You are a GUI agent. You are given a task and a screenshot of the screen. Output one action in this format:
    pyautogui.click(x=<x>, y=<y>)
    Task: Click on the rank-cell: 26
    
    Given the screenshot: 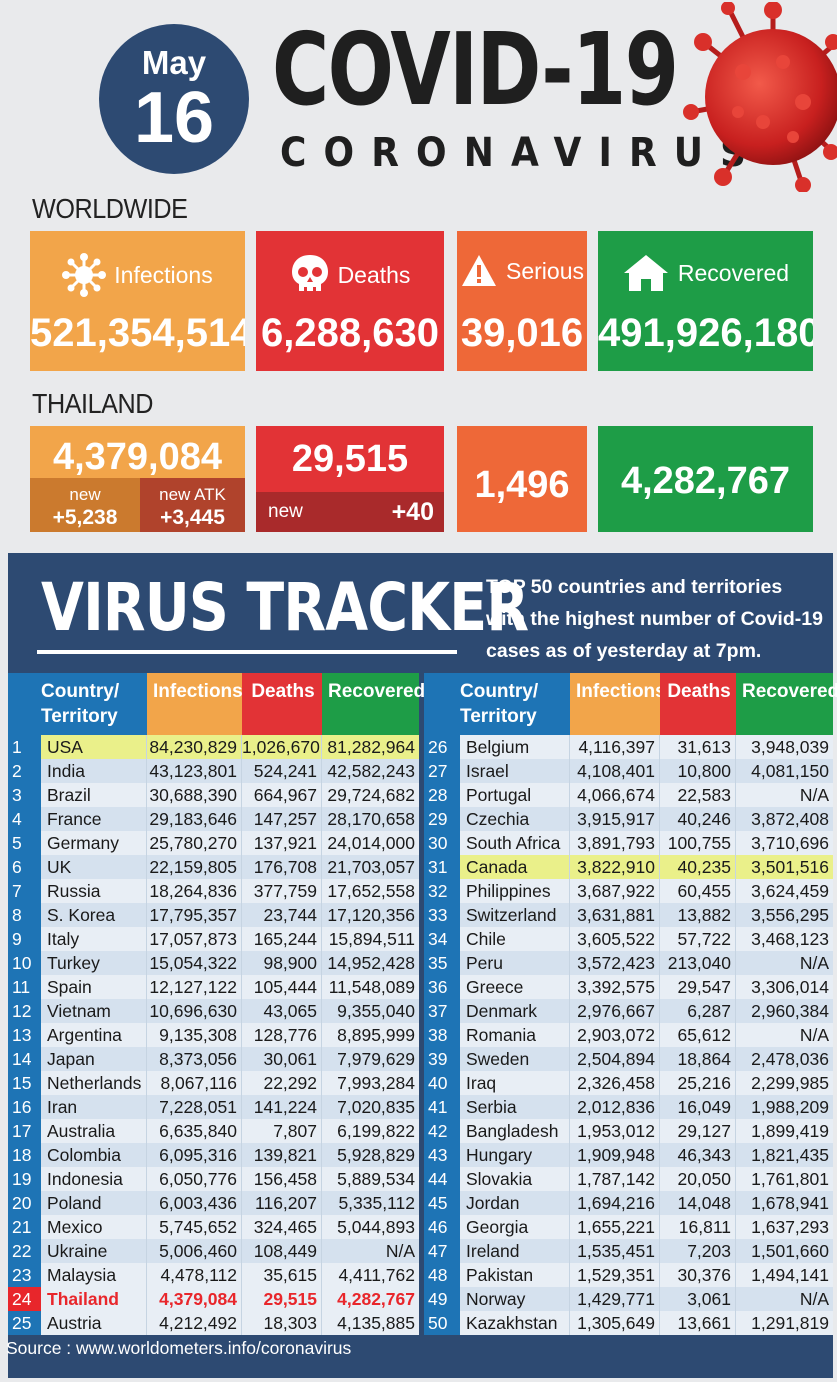 What is the action you would take?
    pyautogui.click(x=442, y=747)
    